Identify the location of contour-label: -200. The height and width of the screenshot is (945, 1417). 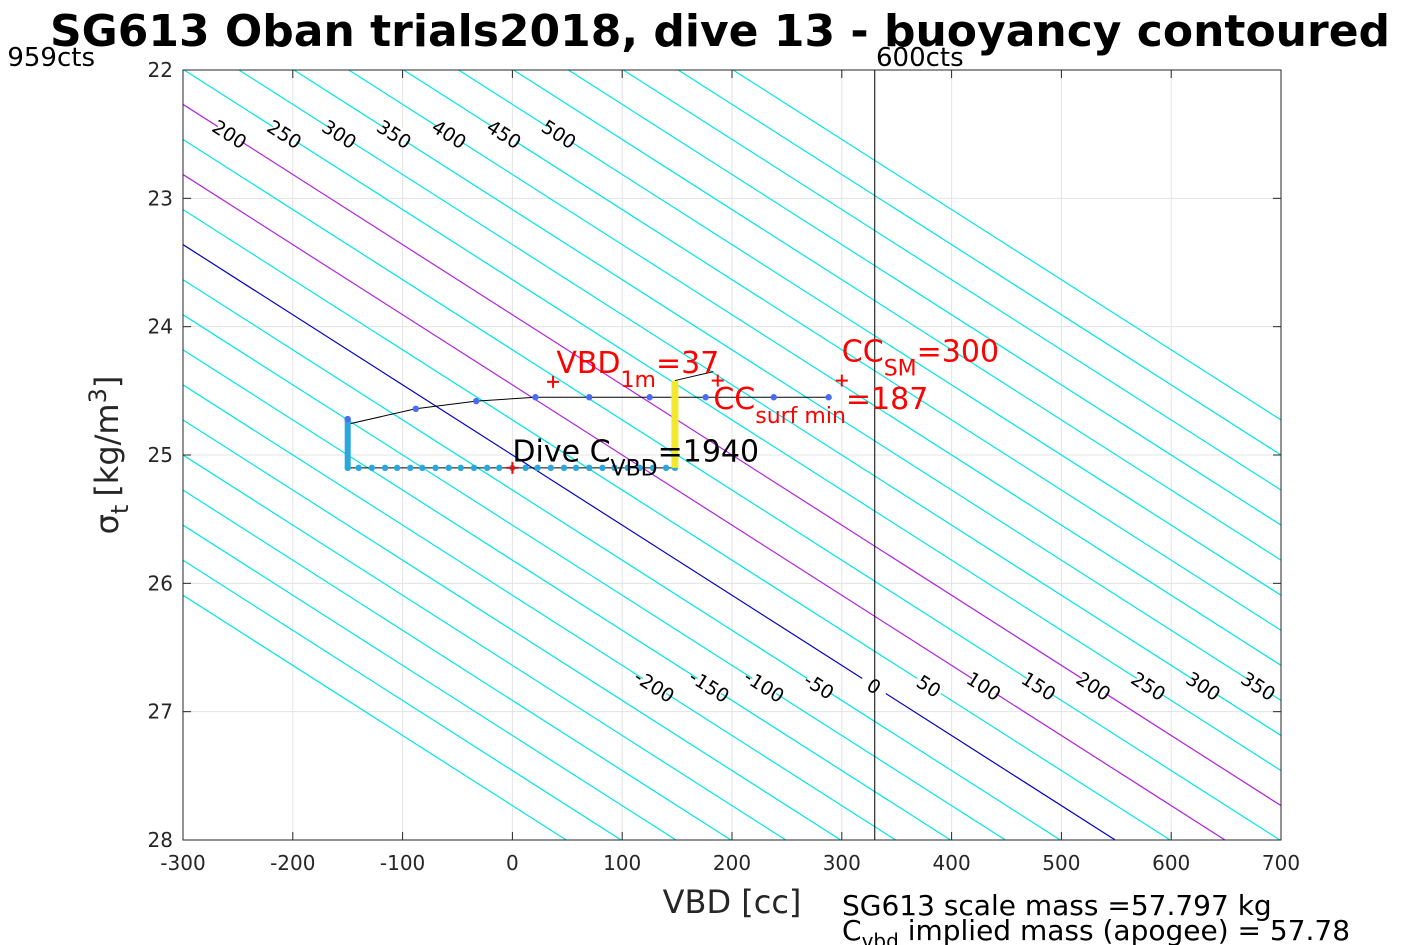
(654, 687).